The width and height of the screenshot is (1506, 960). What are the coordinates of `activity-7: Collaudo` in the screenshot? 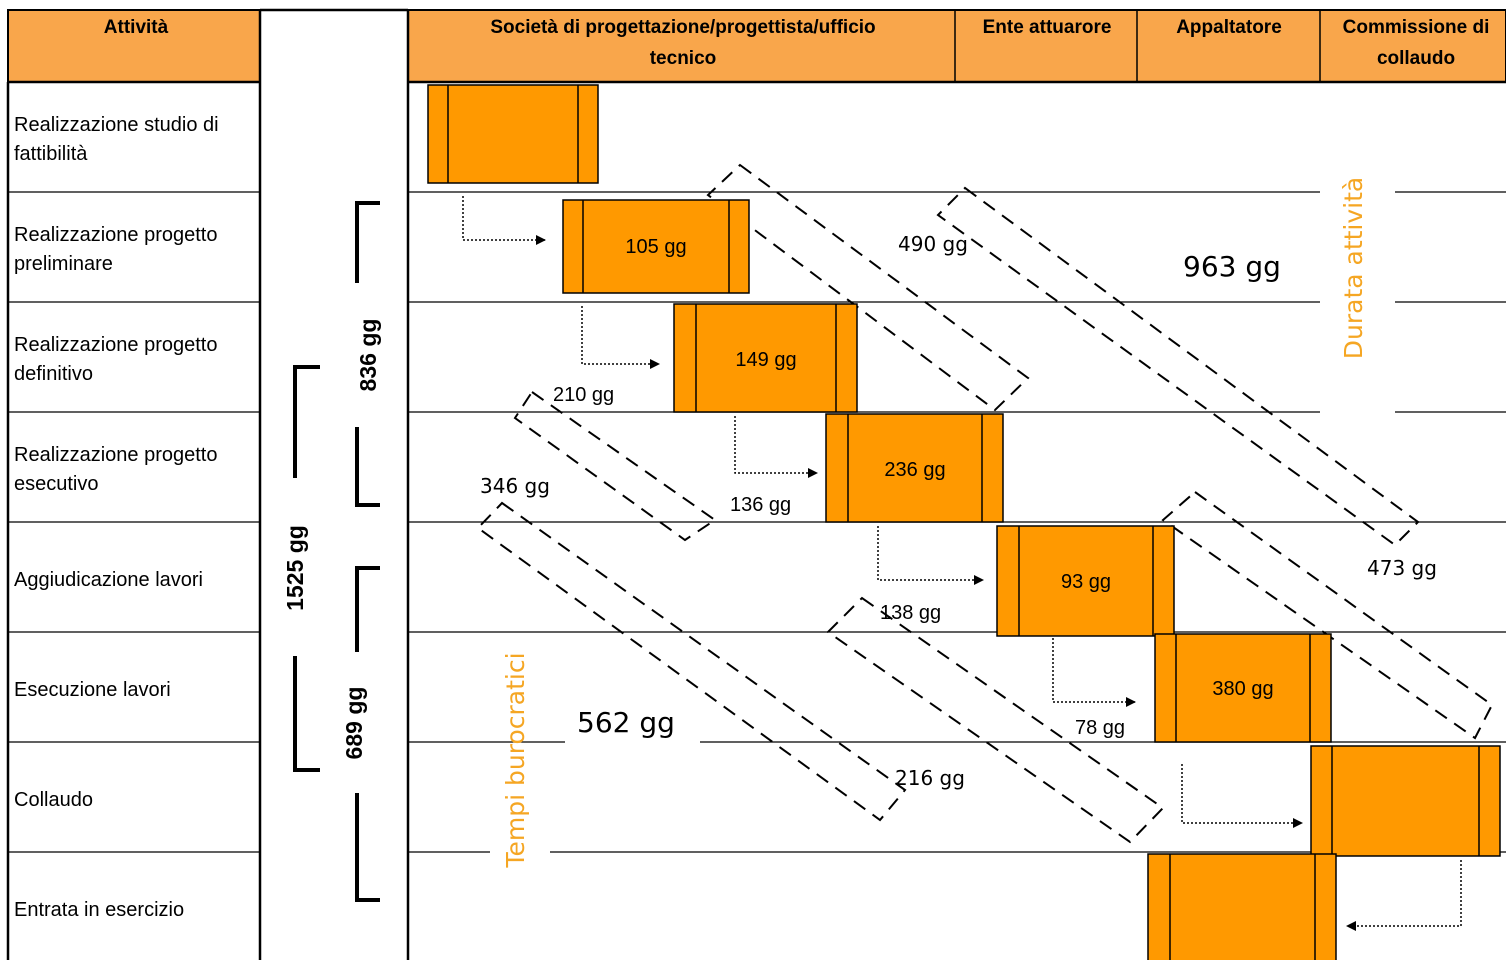 It's located at (53, 800).